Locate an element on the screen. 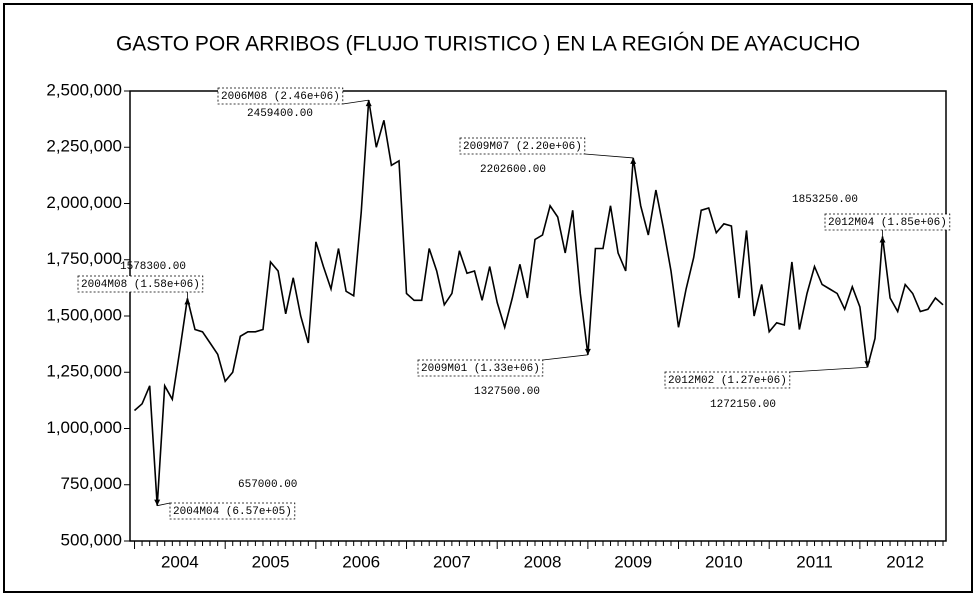 The height and width of the screenshot is (596, 976). annotation-label: 2004M04 (6.57e+05) is located at coordinates (232, 512).